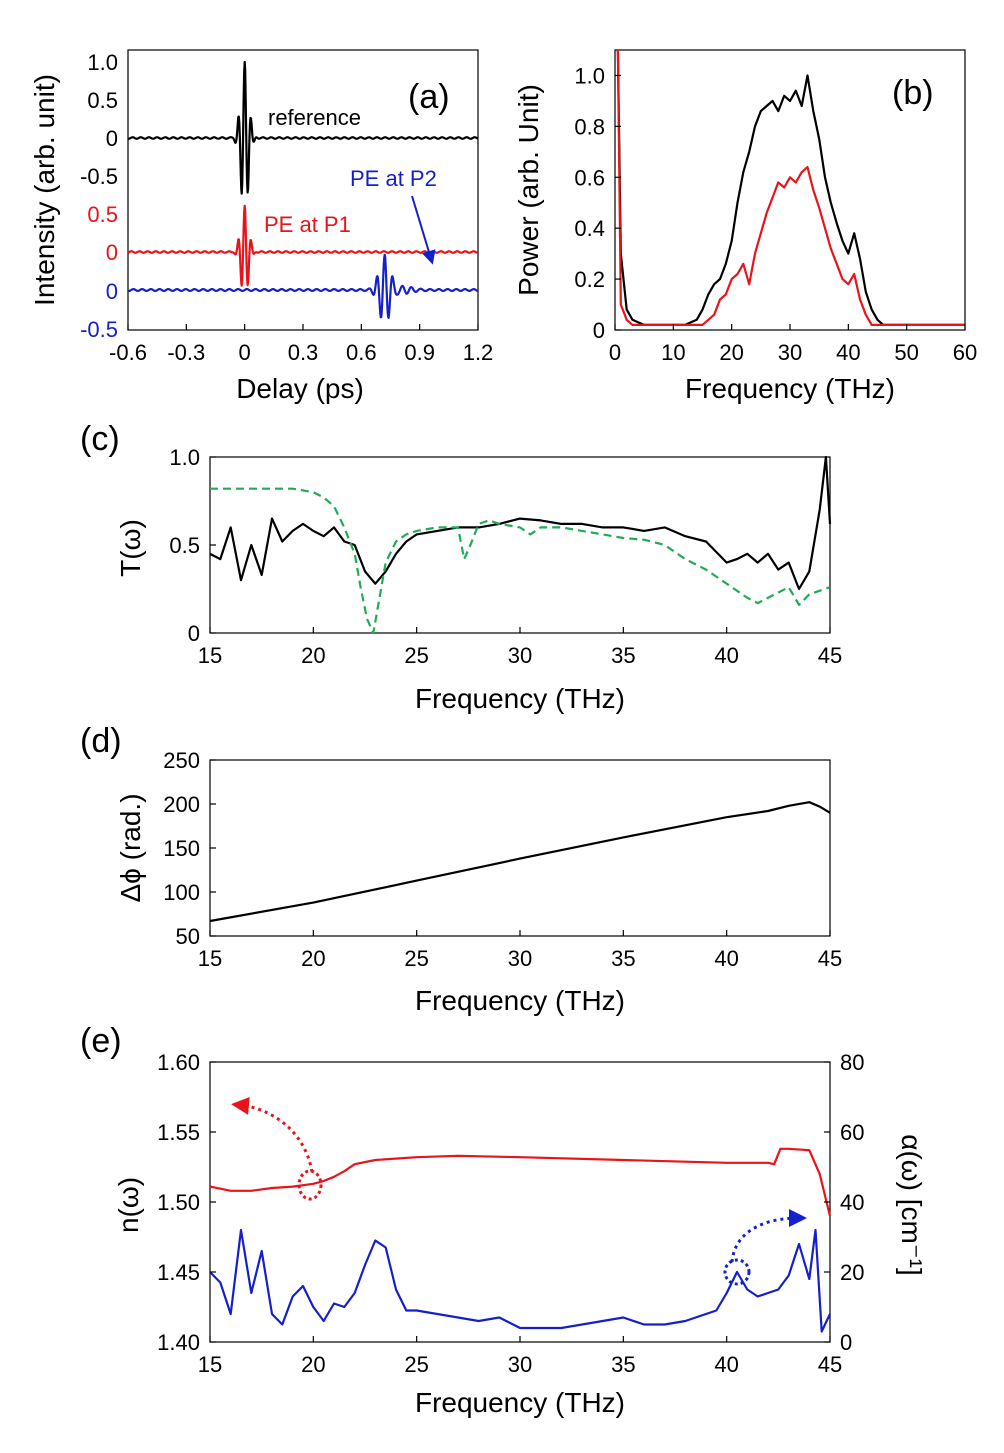 The height and width of the screenshot is (1453, 1004). Describe the element at coordinates (178, 1272) in the screenshot. I see `y-tick-label: 1.45` at that location.